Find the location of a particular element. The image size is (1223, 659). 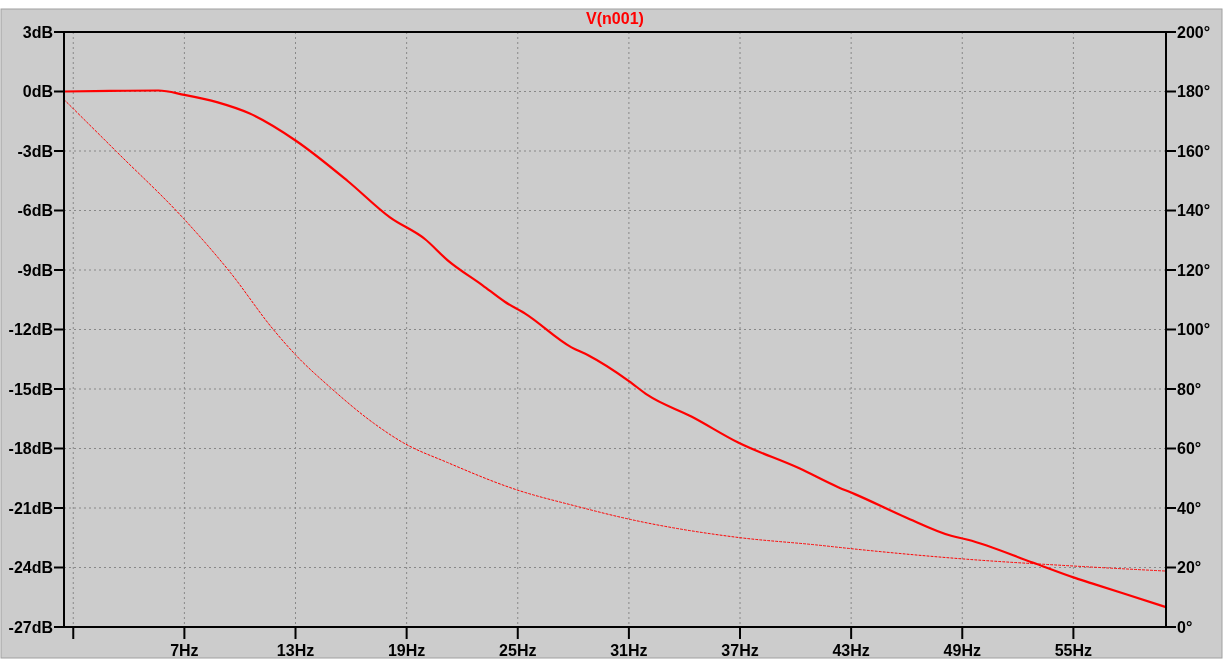

y2-tick-label: 0° is located at coordinates (1185, 627).